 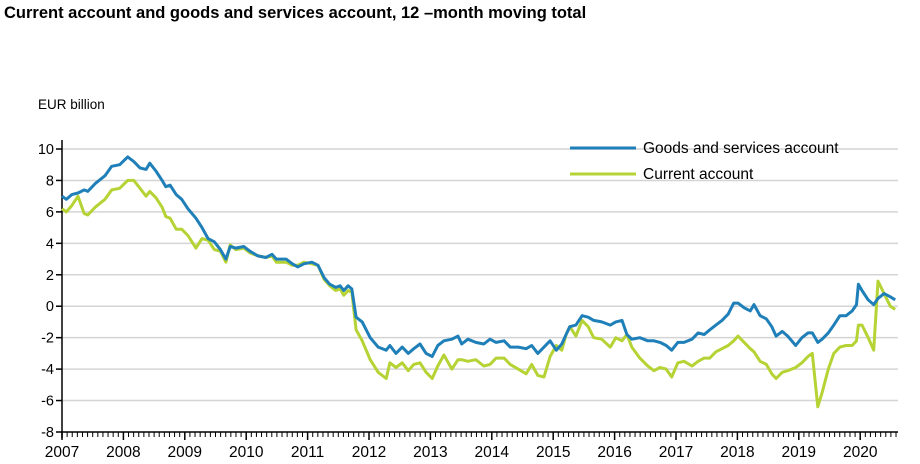 What do you see at coordinates (492, 452) in the screenshot?
I see `x-tick-label: 2014` at bounding box center [492, 452].